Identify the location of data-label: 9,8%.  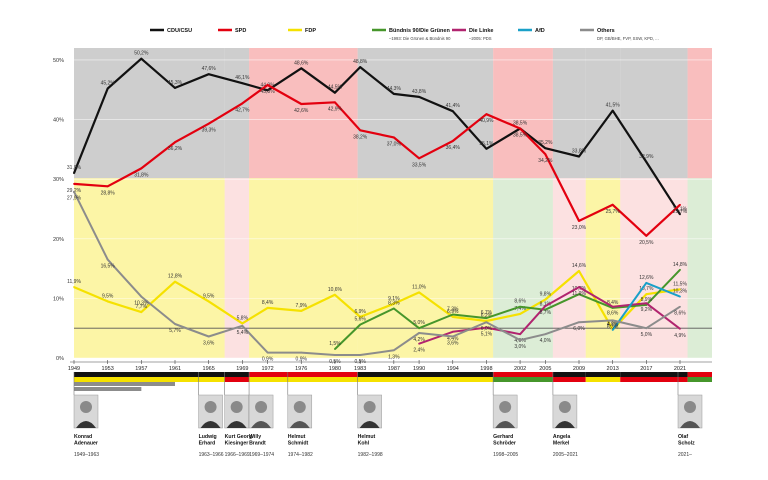
(546, 295).